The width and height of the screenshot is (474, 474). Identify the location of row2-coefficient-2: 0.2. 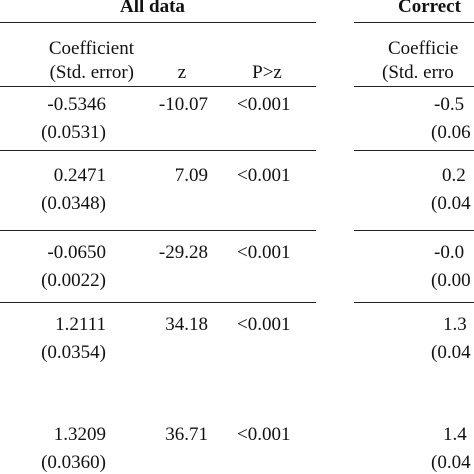
(454, 175).